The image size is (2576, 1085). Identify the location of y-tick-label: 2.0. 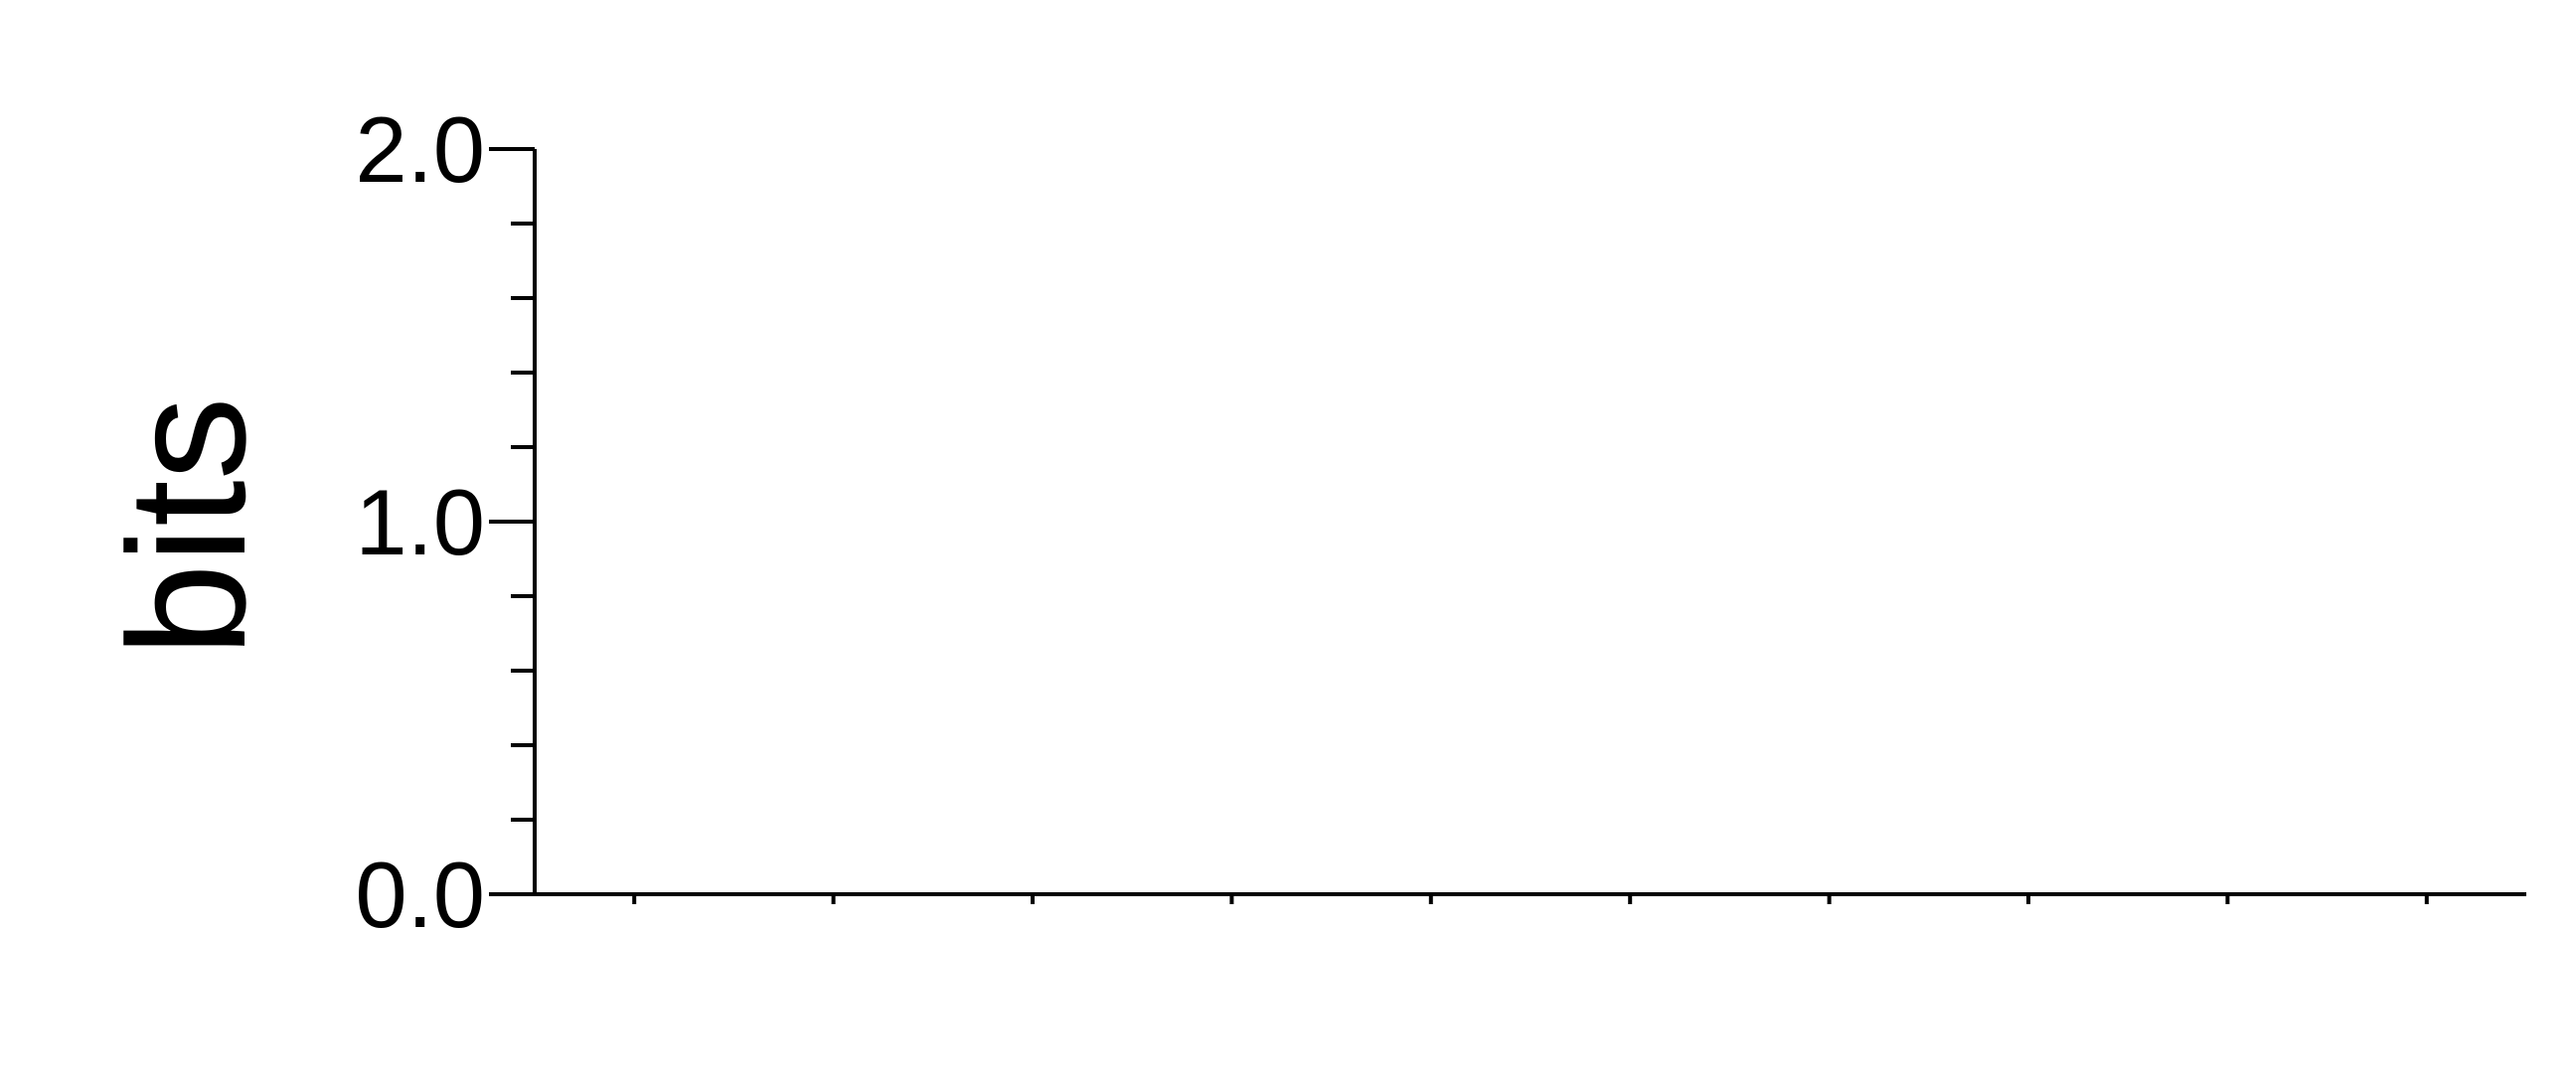
(420, 149).